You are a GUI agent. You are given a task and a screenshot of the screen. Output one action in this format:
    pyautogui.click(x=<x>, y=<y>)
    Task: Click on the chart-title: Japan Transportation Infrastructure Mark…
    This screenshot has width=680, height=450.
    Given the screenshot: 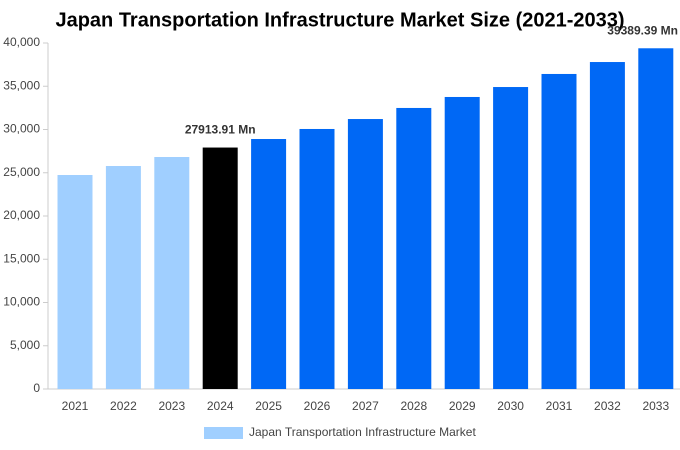 What is the action you would take?
    pyautogui.click(x=339, y=20)
    